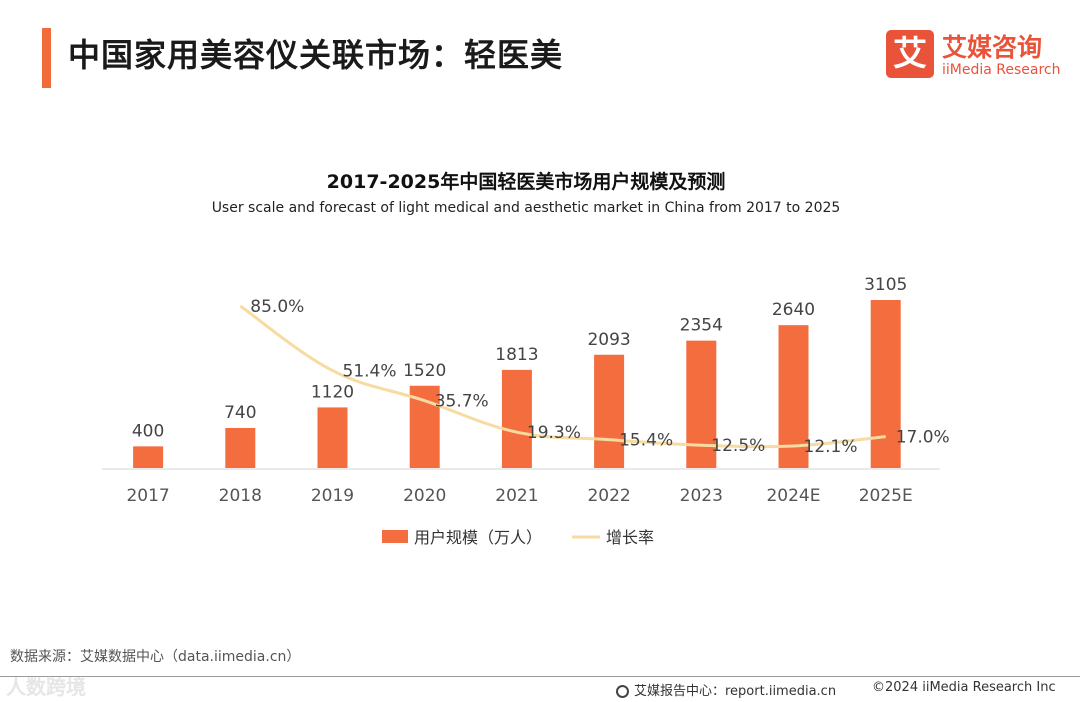  Describe the element at coordinates (46, 687) in the screenshot. I see `watermark: 人数跨境` at that location.